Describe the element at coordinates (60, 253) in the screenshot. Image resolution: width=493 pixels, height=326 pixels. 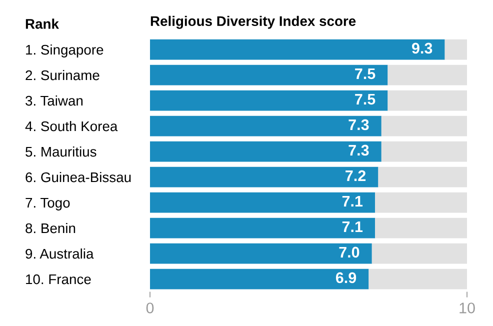
I see `y-tick-label: 9. Australia` at that location.